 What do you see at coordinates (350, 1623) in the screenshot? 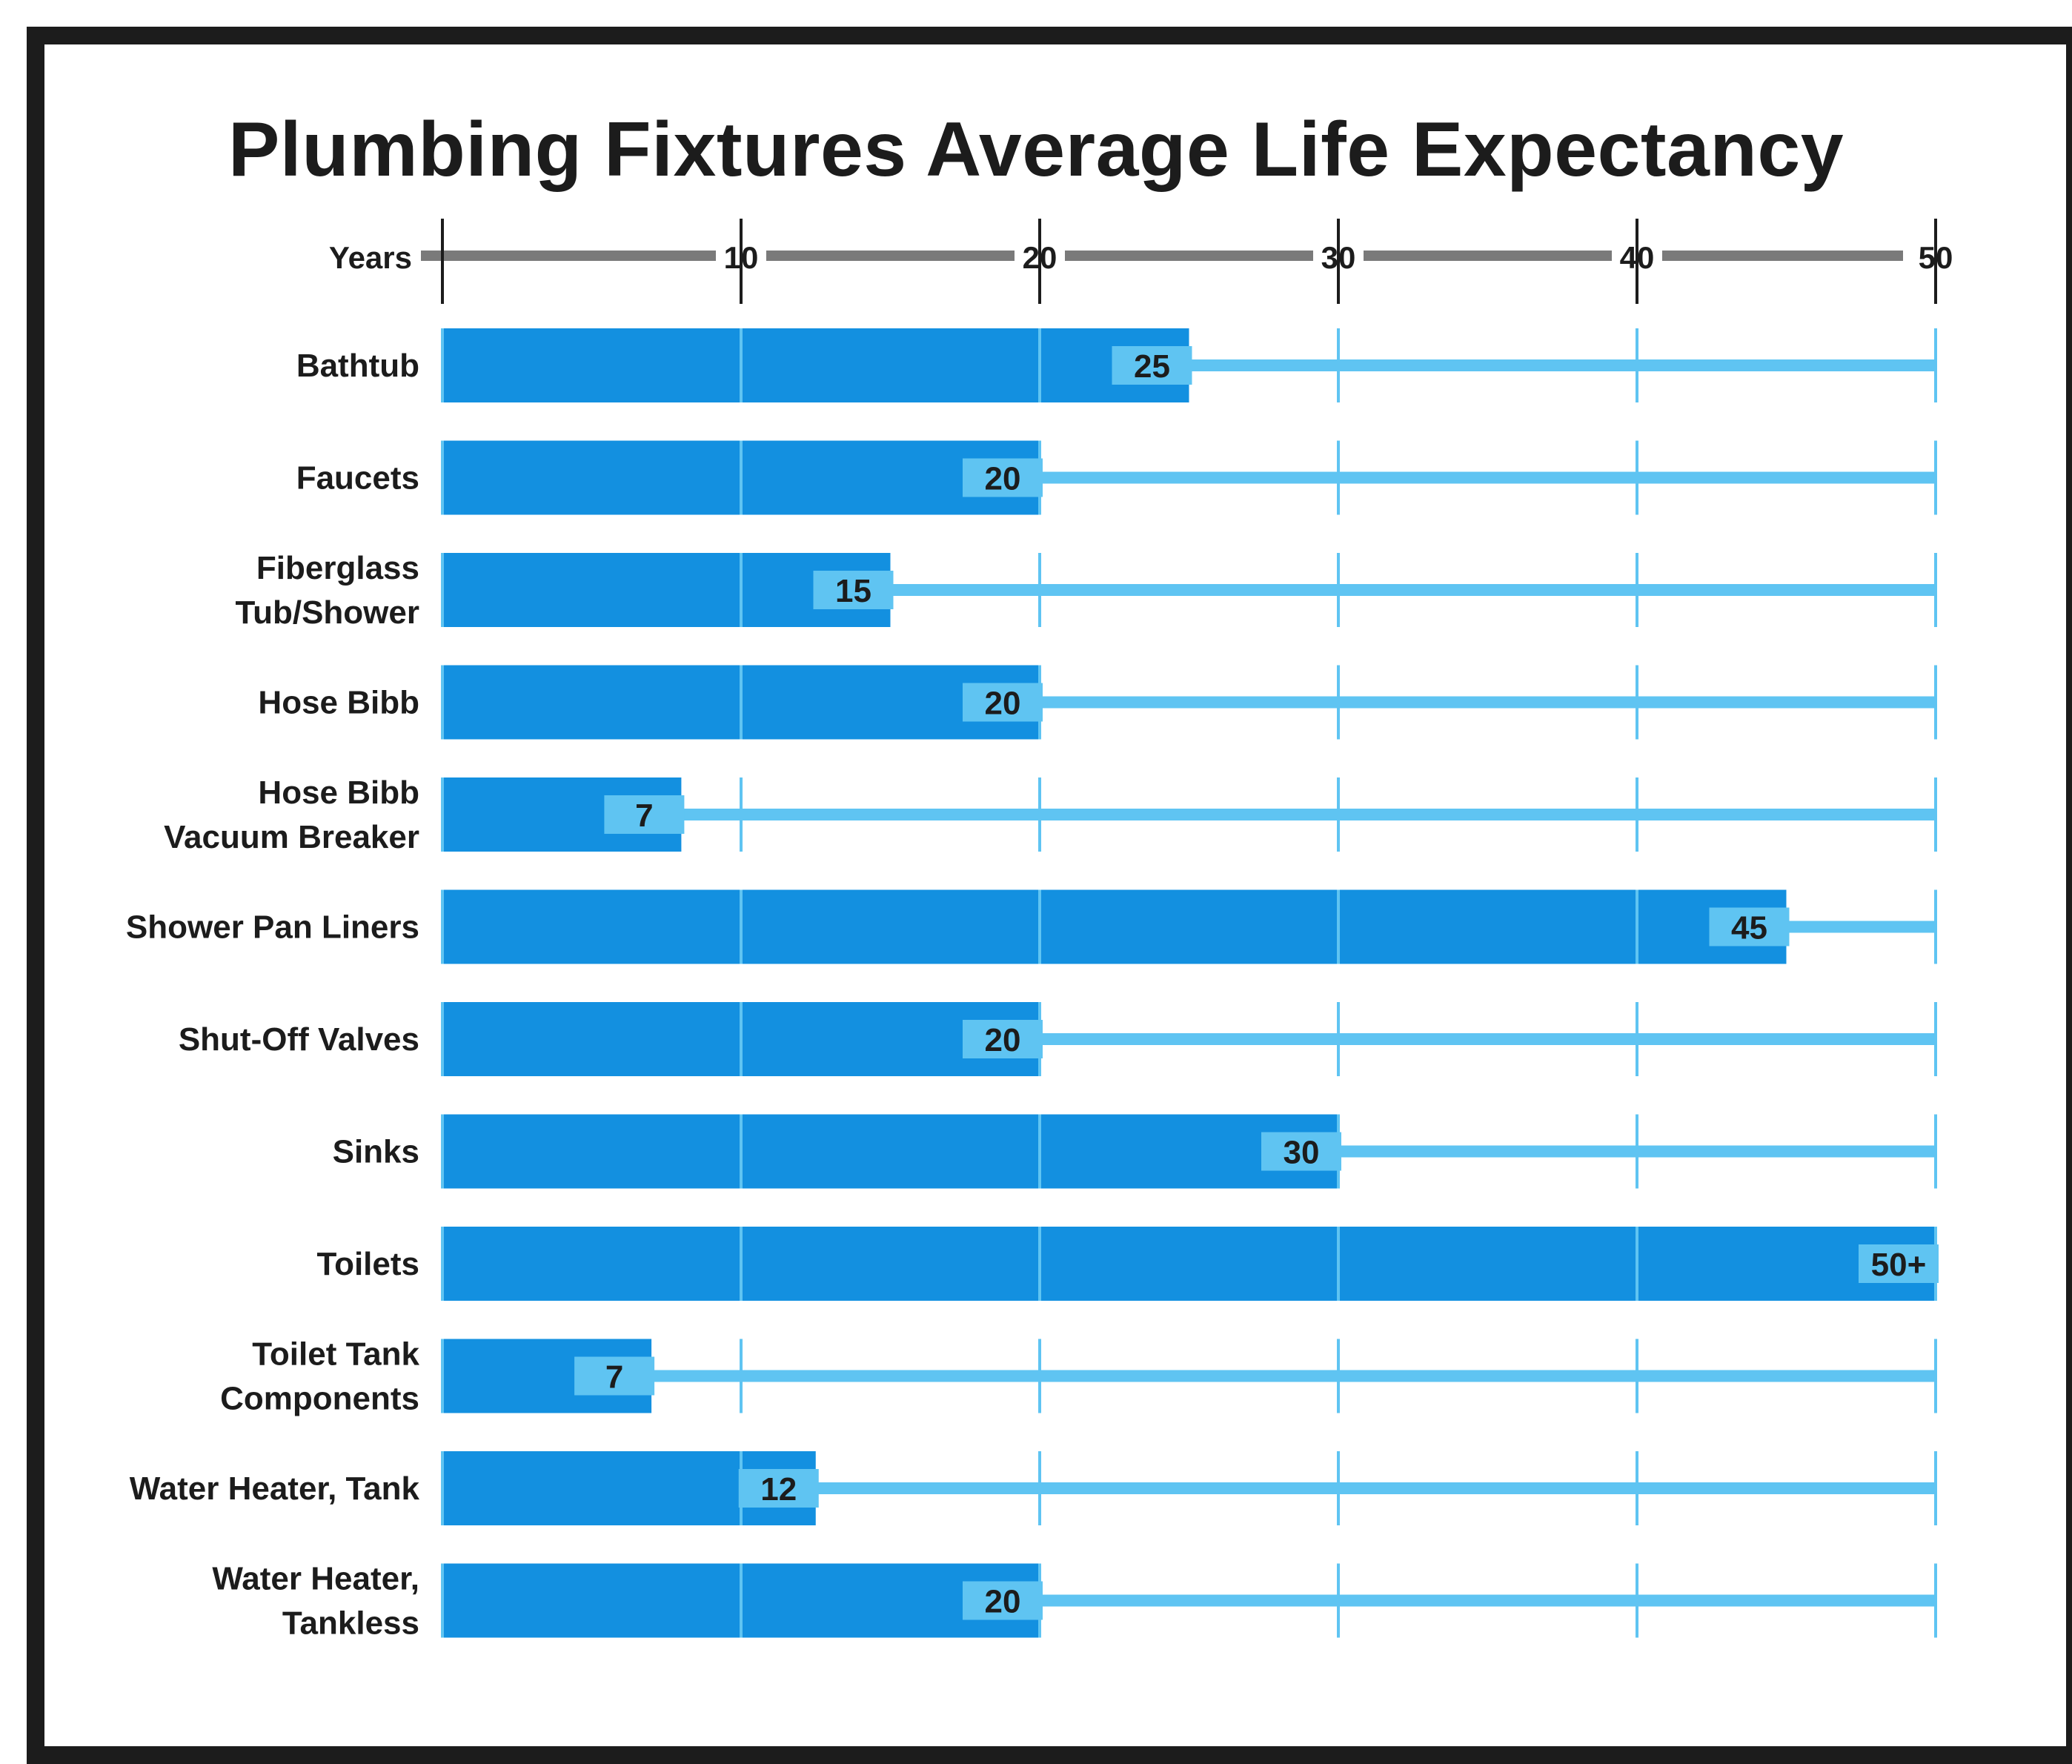
I see `category-label-line: Tankless` at bounding box center [350, 1623].